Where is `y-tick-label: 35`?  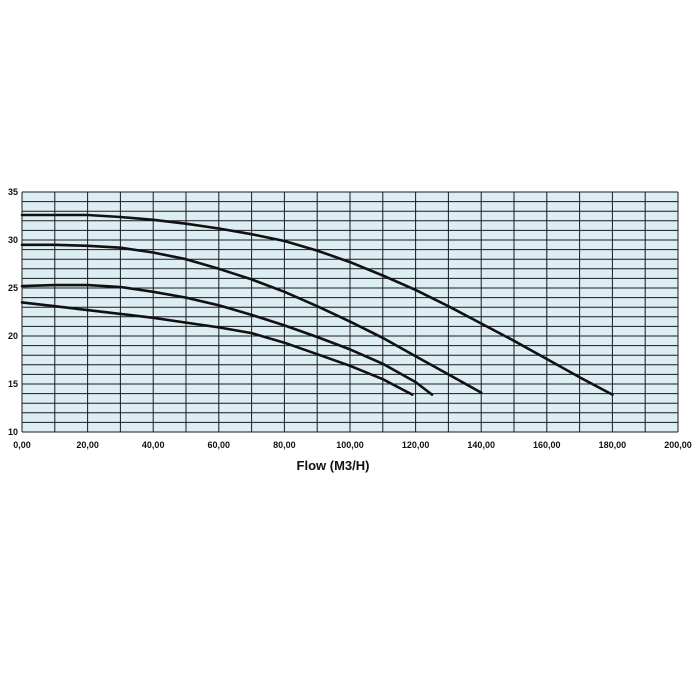
y-tick-label: 35 is located at coordinates (13, 192).